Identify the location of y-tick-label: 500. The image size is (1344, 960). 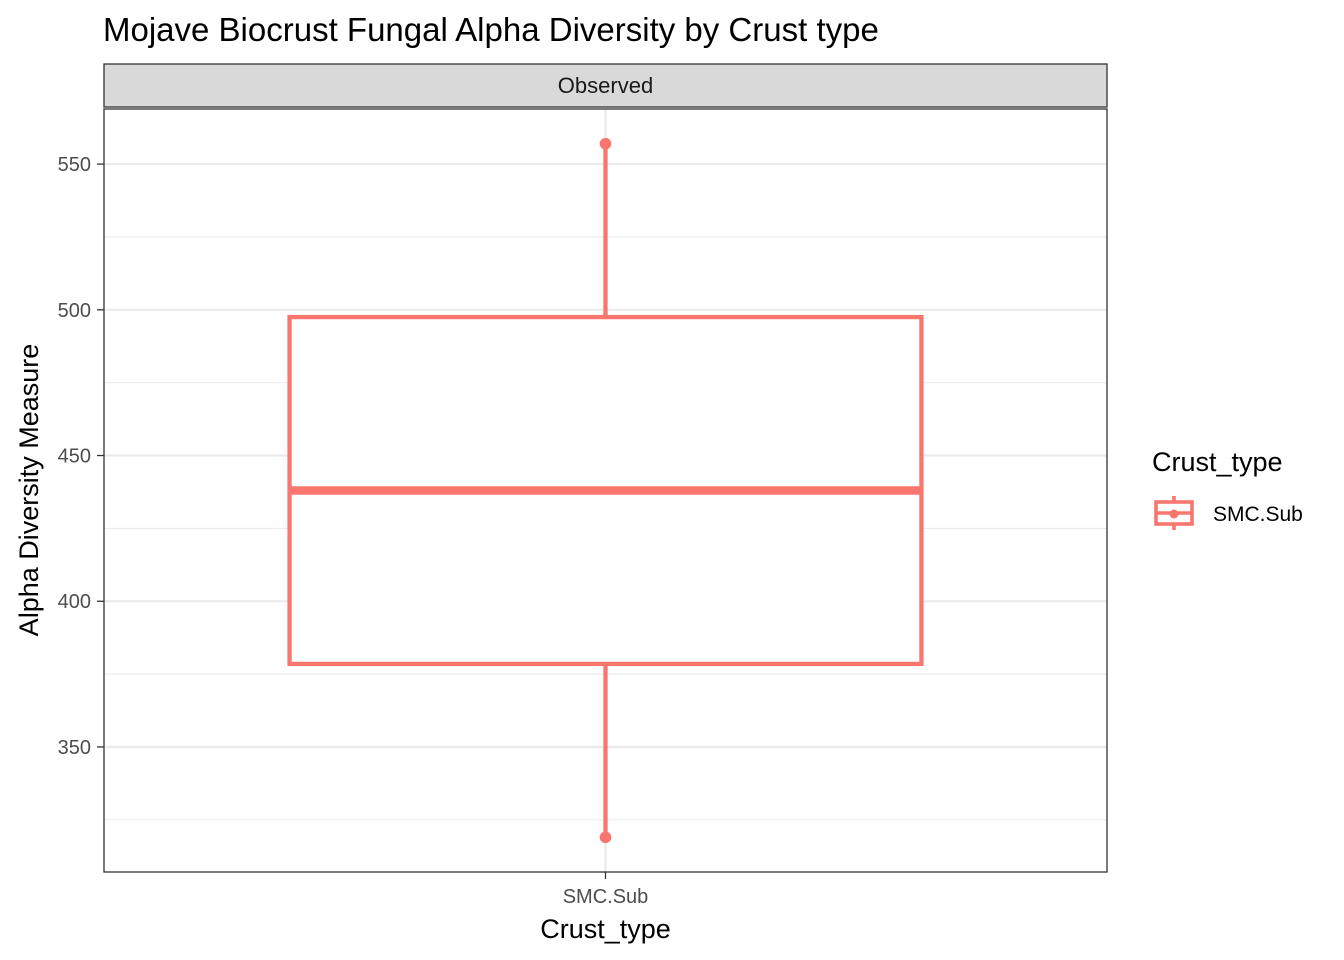
(74, 311).